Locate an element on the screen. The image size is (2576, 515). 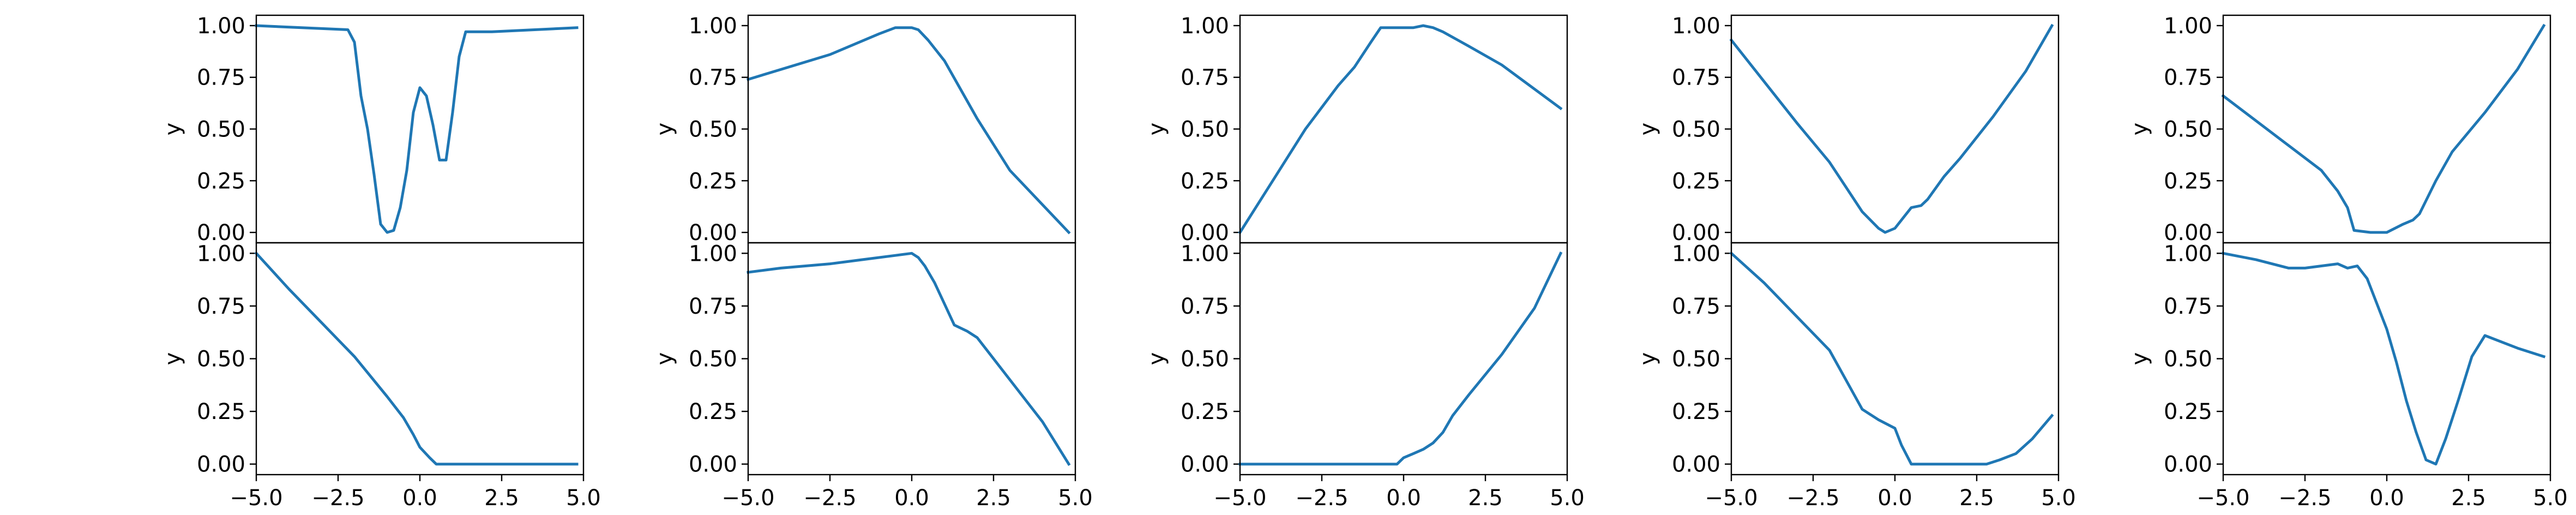
subplot-4: 0.00 0.25 0.50 0.75 1.00 y is located at coordinates (1847, 129).